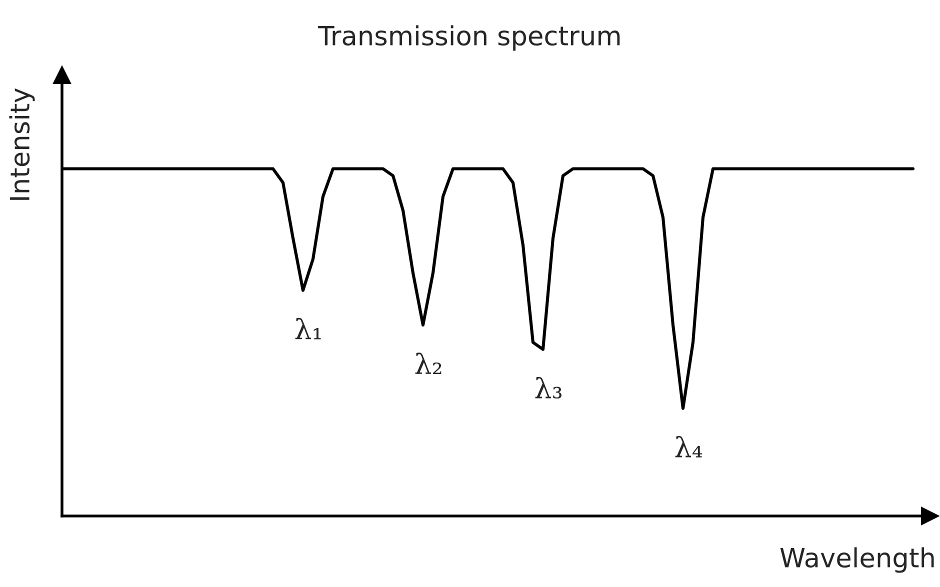 This screenshot has width=940, height=587. What do you see at coordinates (469, 38) in the screenshot?
I see `chart-title: Transmission spectrum` at bounding box center [469, 38].